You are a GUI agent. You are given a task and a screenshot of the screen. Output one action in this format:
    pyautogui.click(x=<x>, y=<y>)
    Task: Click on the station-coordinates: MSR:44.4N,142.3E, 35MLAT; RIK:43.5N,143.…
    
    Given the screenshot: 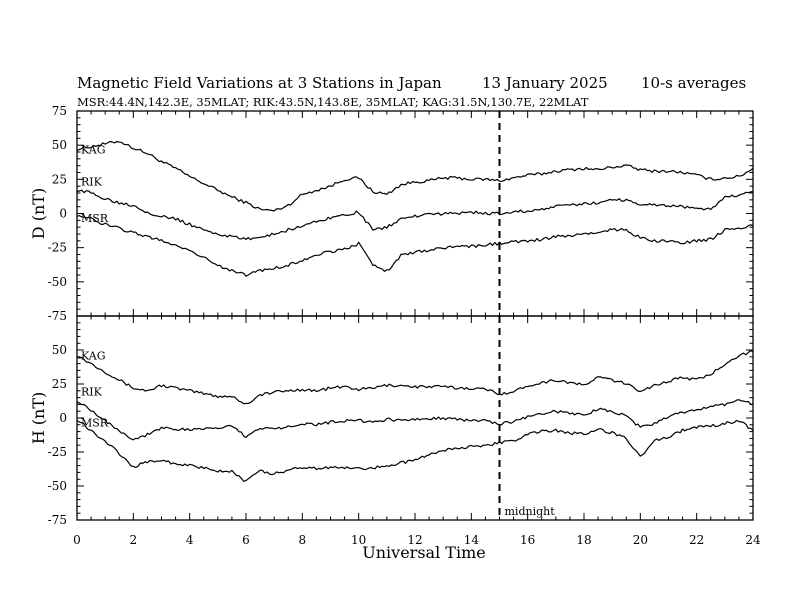 What is the action you would take?
    pyautogui.click(x=333, y=102)
    